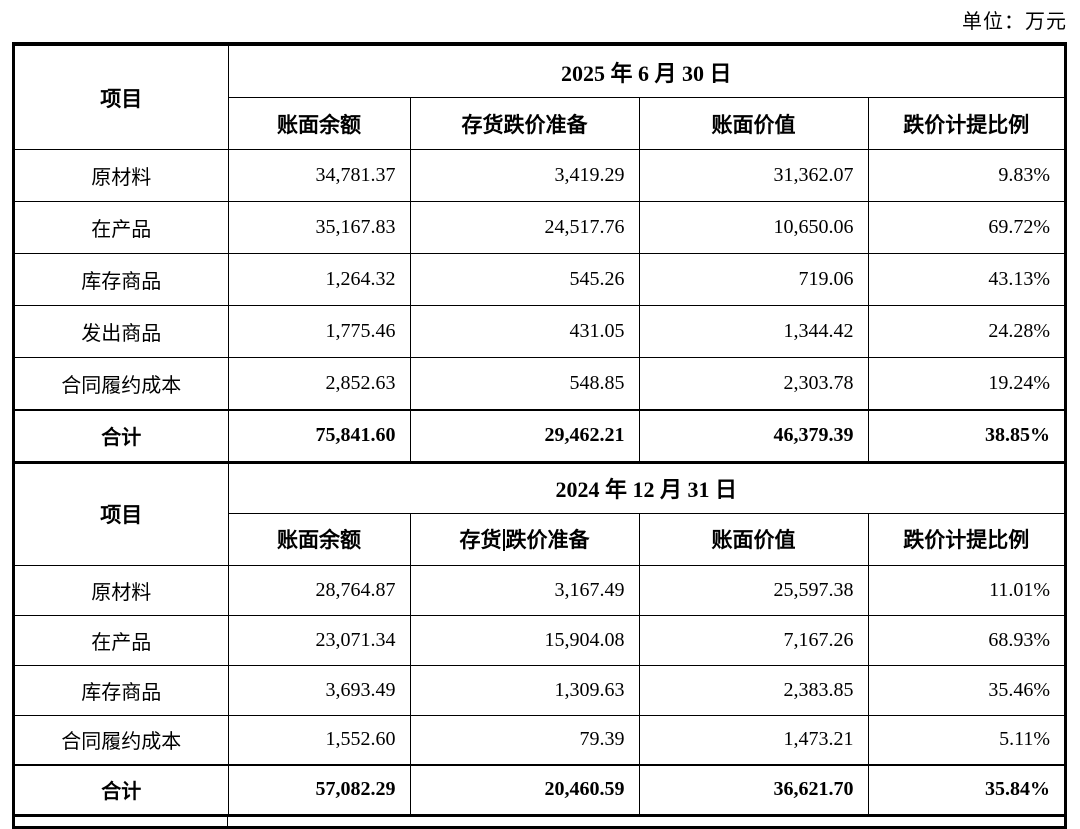 Image resolution: width=1080 pixels, height=829 pixels. Describe the element at coordinates (524, 331) in the screenshot. I see `value-cell: 431.05` at that location.